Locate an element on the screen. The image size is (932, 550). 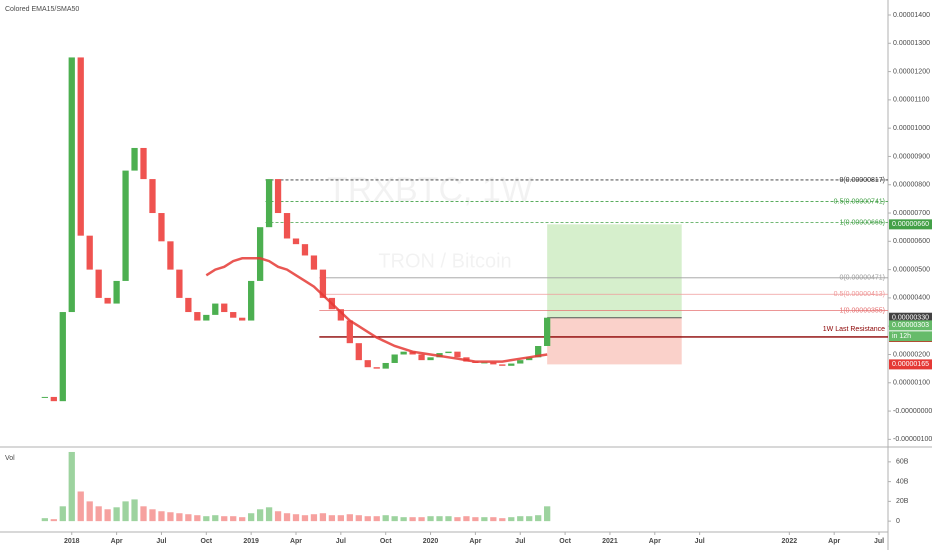
watermark-sub: TRON / Bitcoin is located at coordinates (444, 261).